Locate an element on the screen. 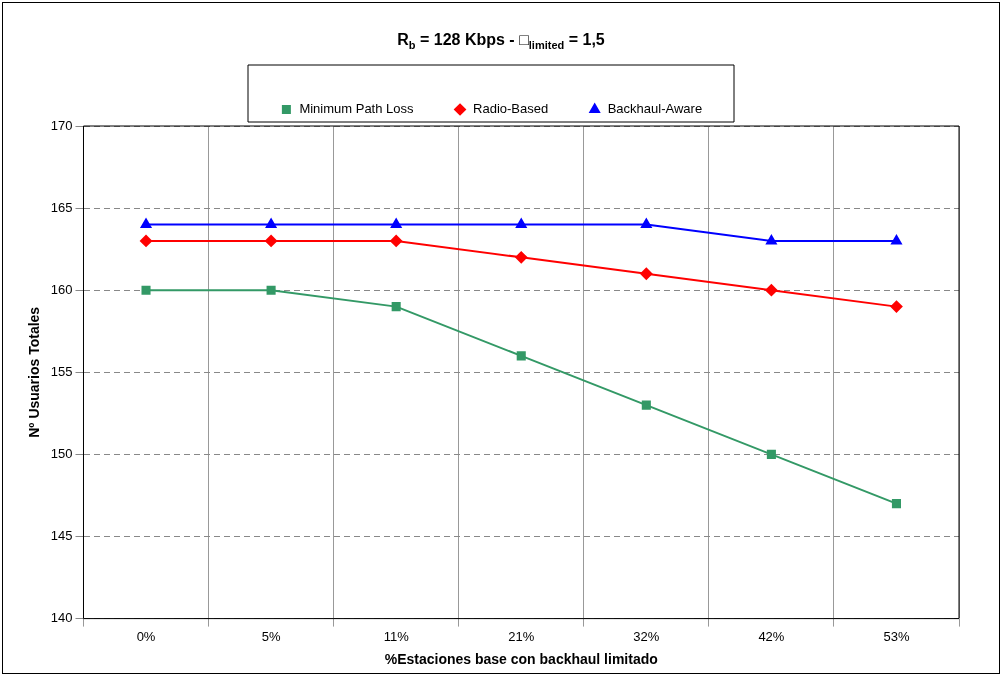 The height and width of the screenshot is (677, 1004). legend-label: Minimum Path Loss is located at coordinates (357, 109).